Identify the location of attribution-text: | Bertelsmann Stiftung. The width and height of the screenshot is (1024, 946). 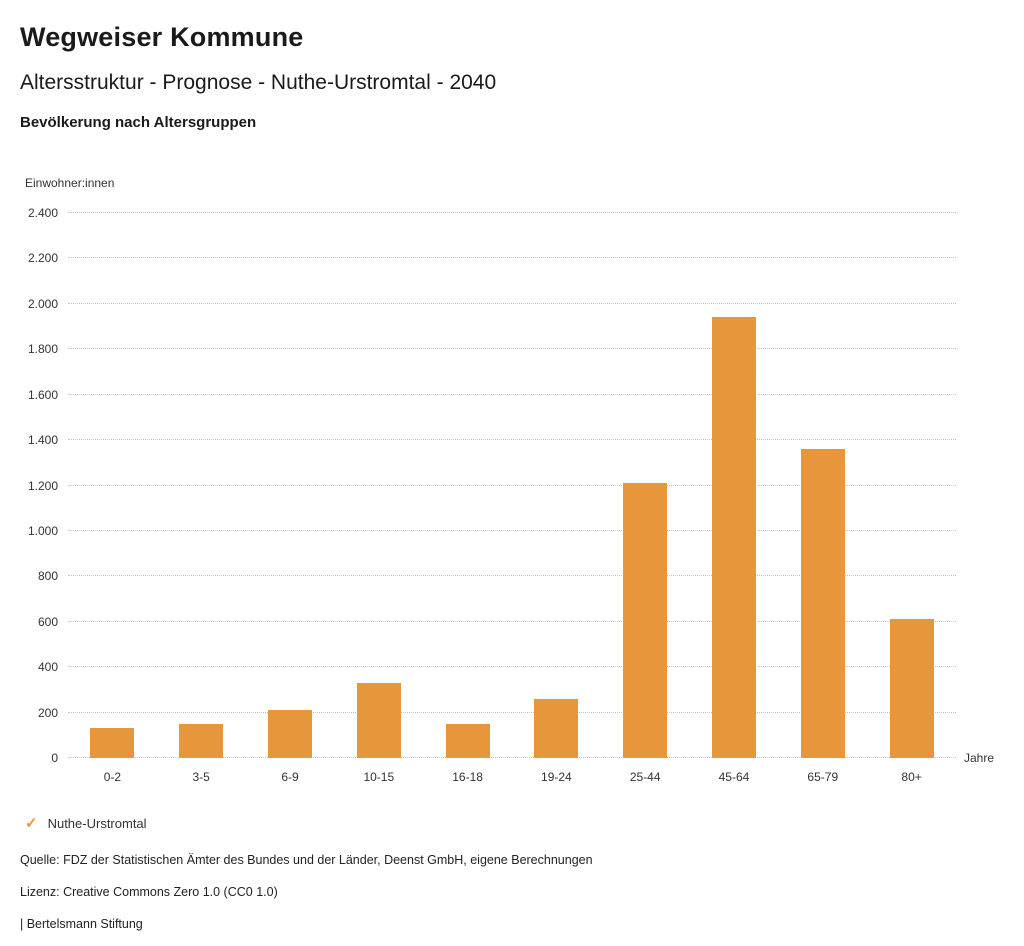
(81, 924).